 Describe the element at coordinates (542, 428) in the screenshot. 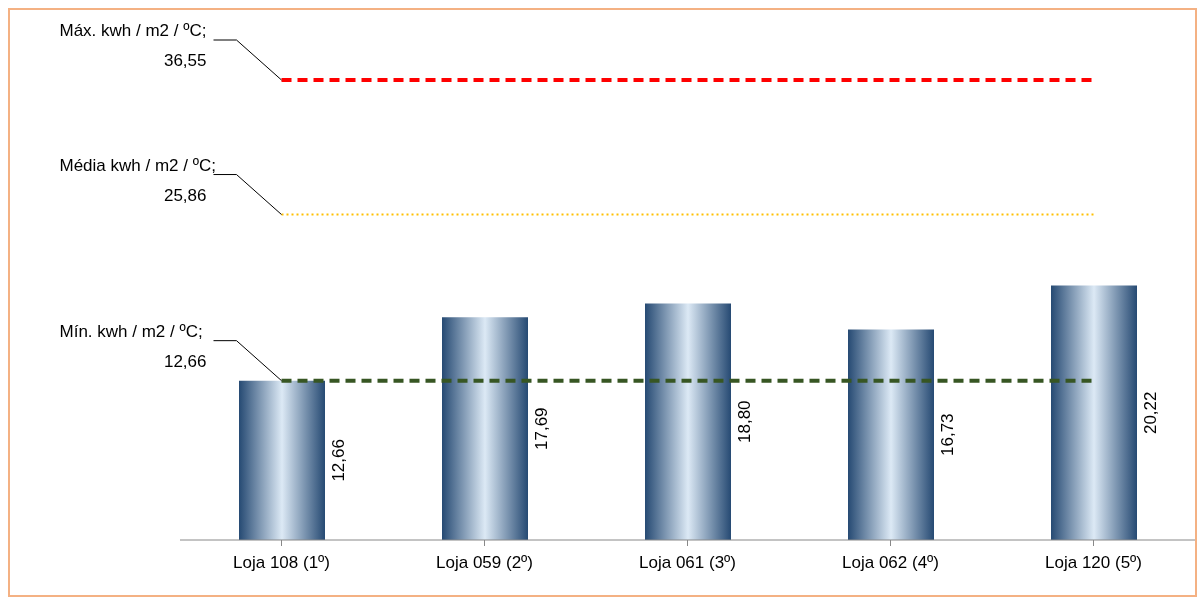

I see `data-label: 17,69` at that location.